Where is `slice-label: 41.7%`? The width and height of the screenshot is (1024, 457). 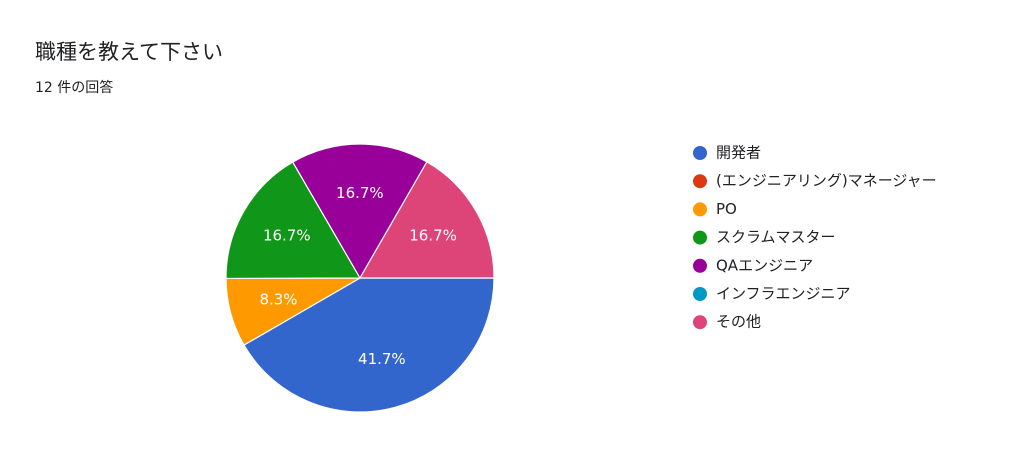 slice-label: 41.7% is located at coordinates (382, 359).